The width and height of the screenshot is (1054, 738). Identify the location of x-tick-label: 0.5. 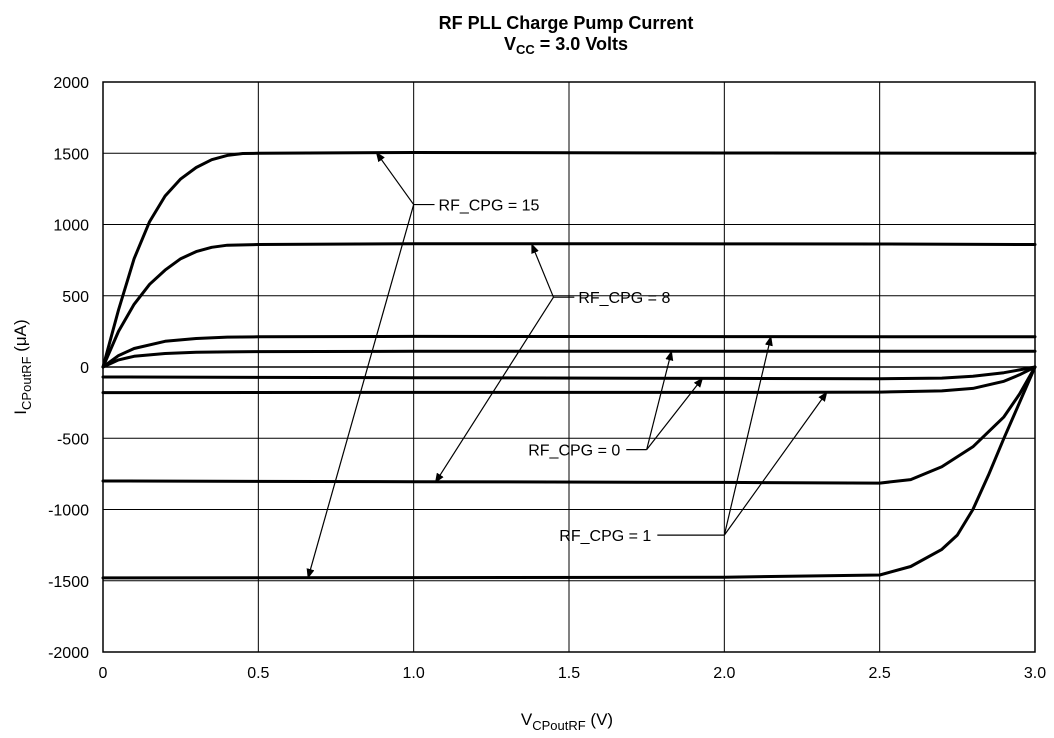
(258, 673).